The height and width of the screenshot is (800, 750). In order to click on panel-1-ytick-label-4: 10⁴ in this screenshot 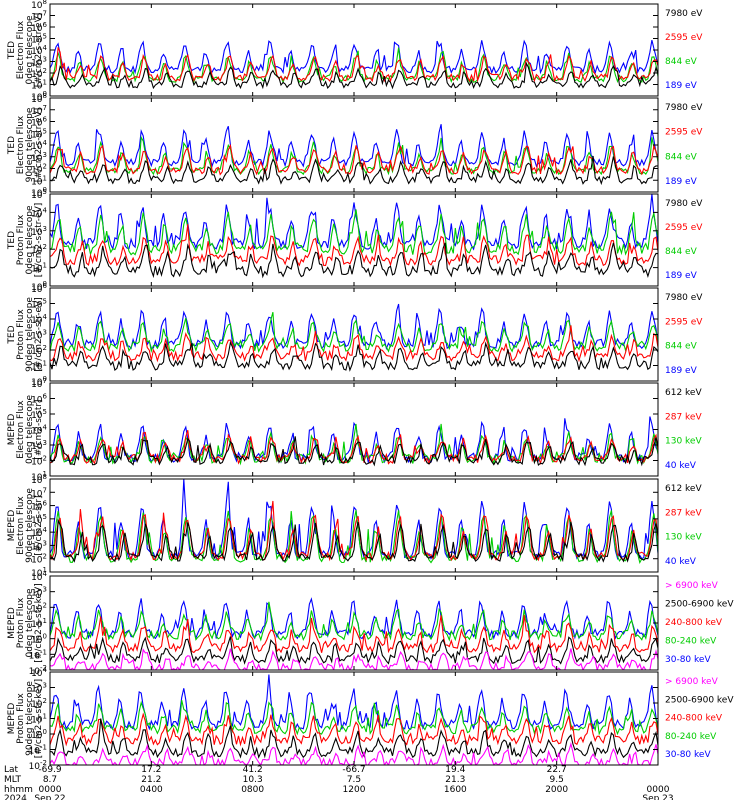, I will do `click(39, 50)`.